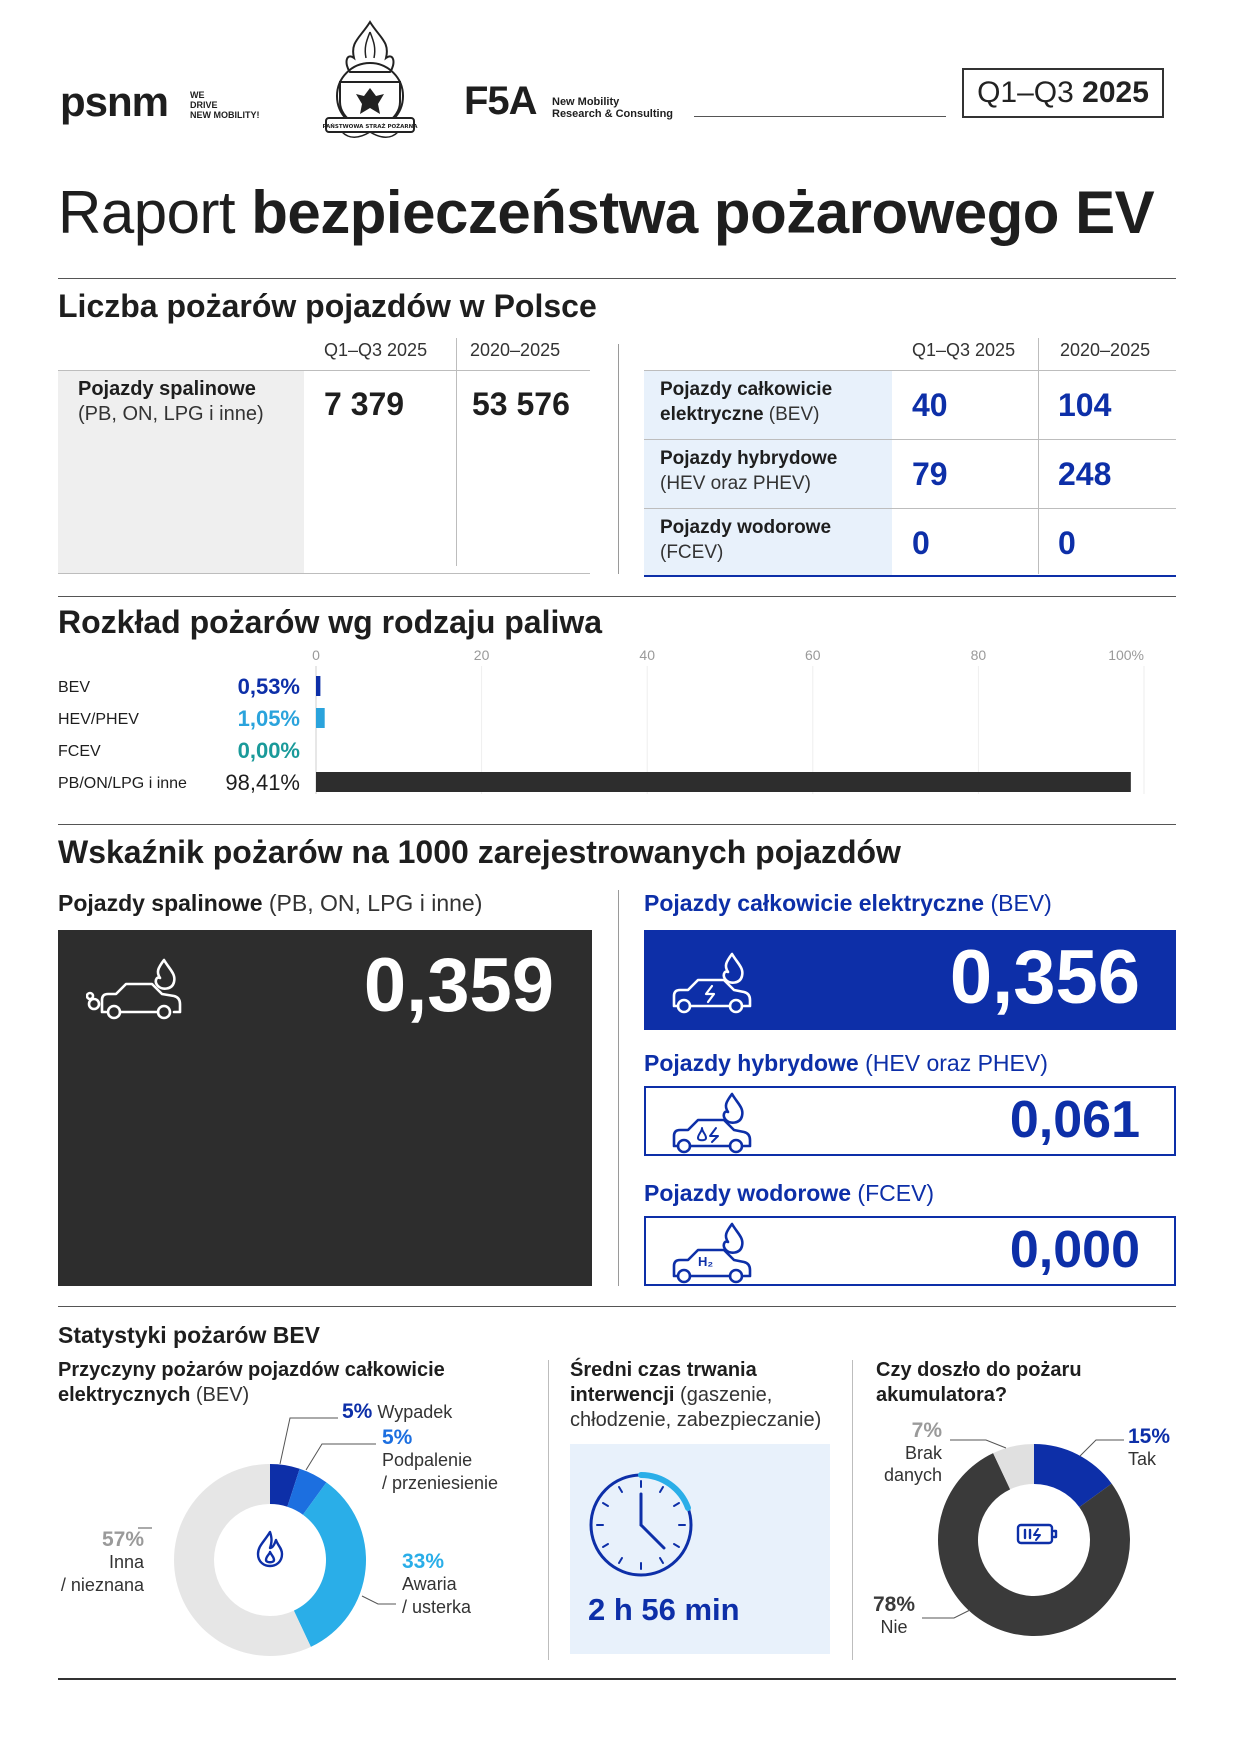 The height and width of the screenshot is (1754, 1240). Describe the element at coordinates (197, 95) in the screenshot. I see `psnm-tagline-1: WE` at that location.